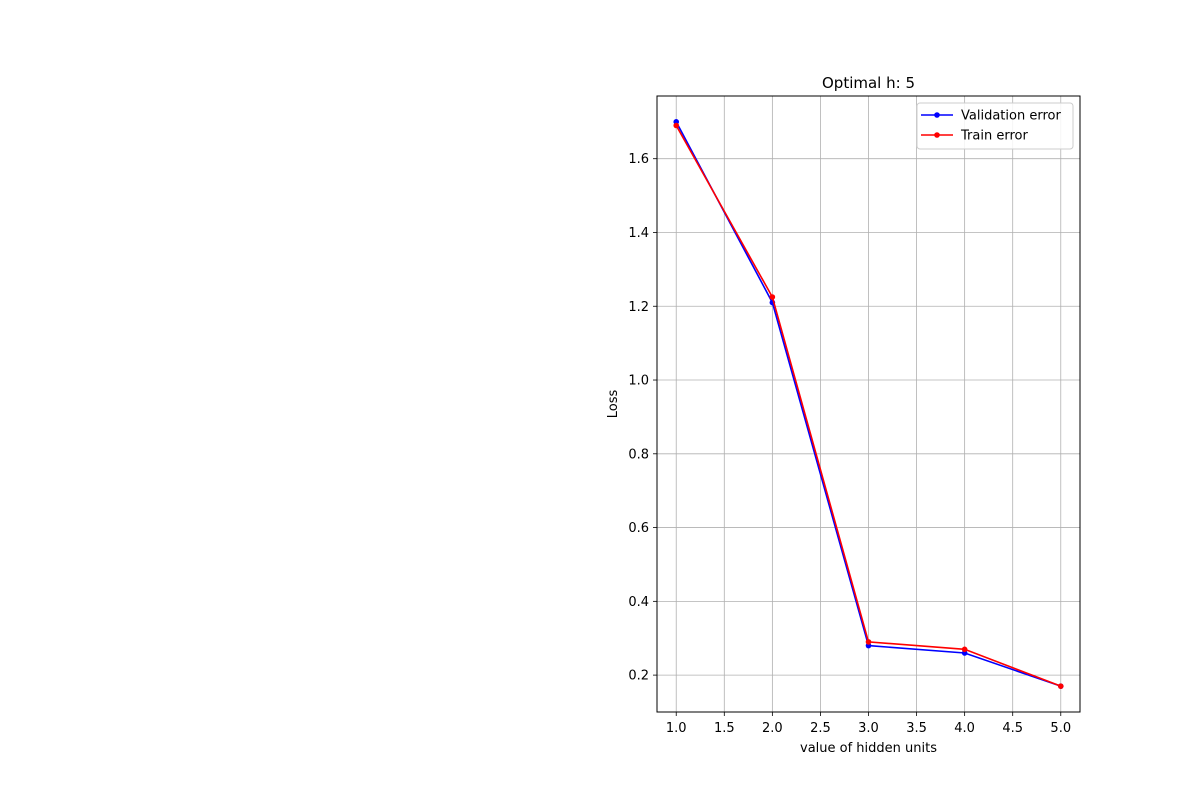 Image resolution: width=1200 pixels, height=804 pixels. What do you see at coordinates (994, 136) in the screenshot?
I see `legend-label: Train error` at bounding box center [994, 136].